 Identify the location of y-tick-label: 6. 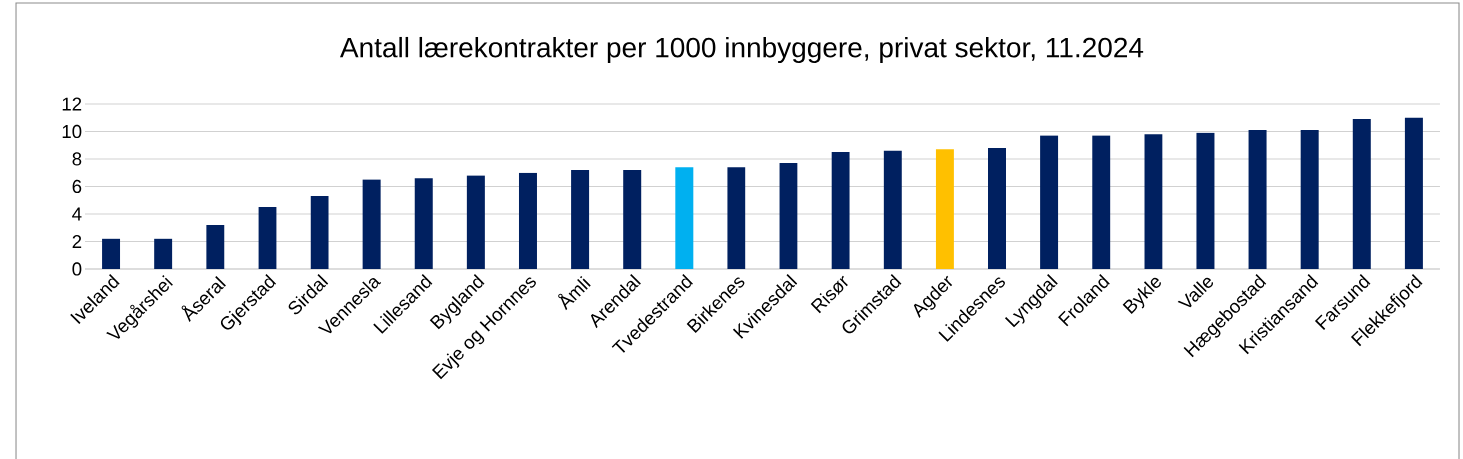
(77, 186).